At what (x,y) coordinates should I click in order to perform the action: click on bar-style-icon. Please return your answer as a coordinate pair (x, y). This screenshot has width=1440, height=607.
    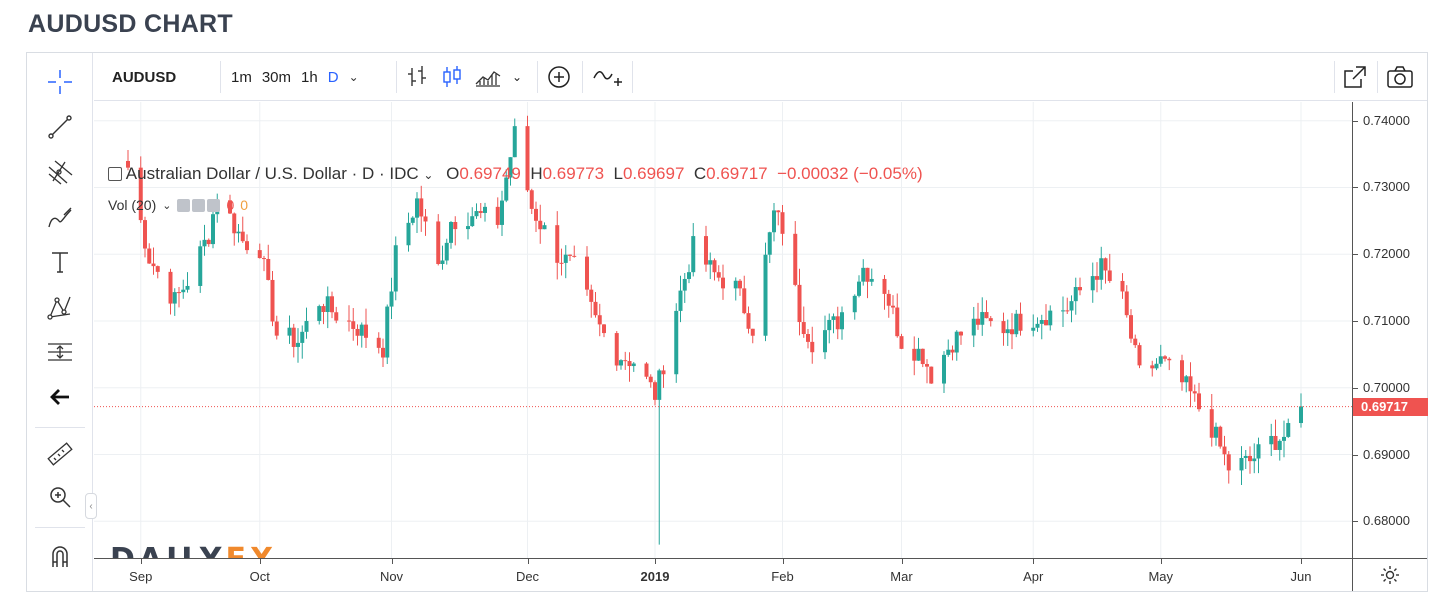
    Looking at the image, I should click on (417, 77).